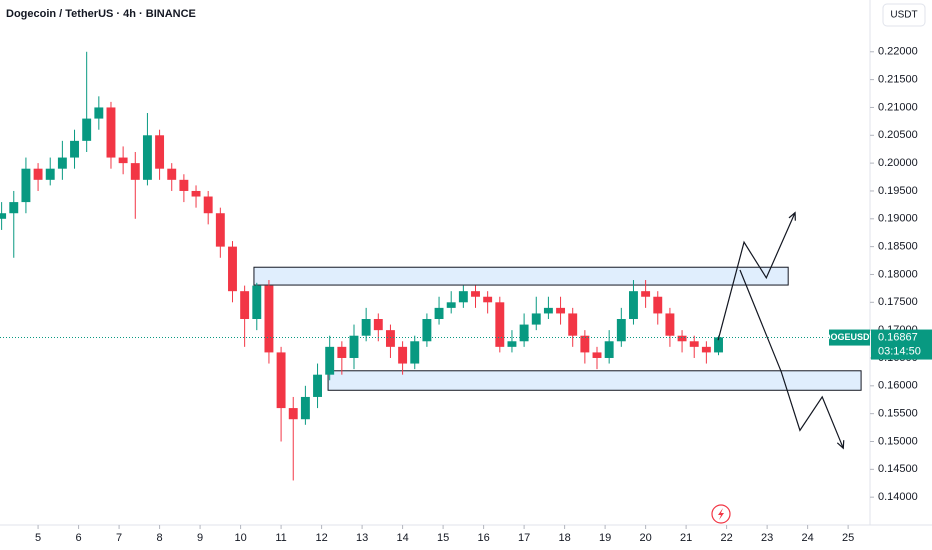 Image resolution: width=932 pixels, height=550 pixels. Describe the element at coordinates (898, 386) in the screenshot. I see `y-tick-label: 0.16000` at that location.